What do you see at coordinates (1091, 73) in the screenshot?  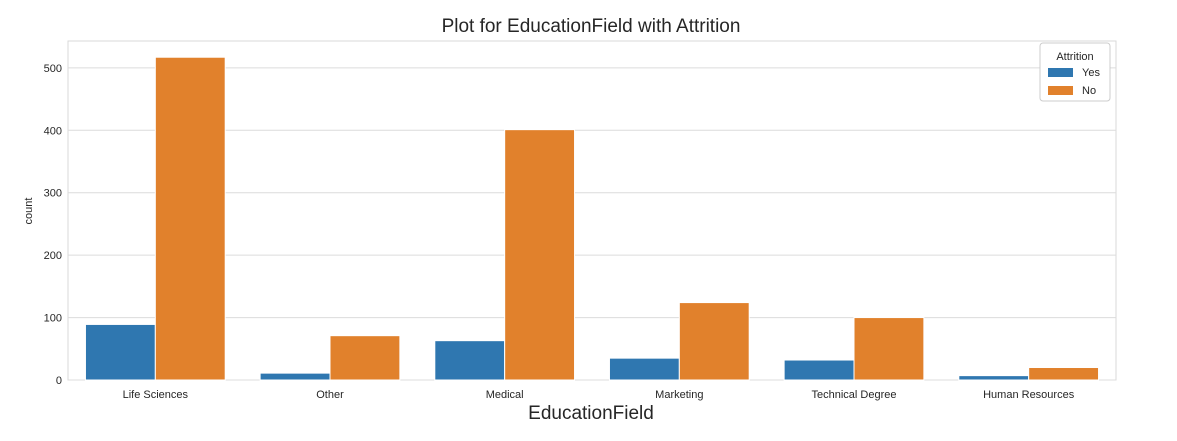 I see `legend-entry: Yes` at bounding box center [1091, 73].